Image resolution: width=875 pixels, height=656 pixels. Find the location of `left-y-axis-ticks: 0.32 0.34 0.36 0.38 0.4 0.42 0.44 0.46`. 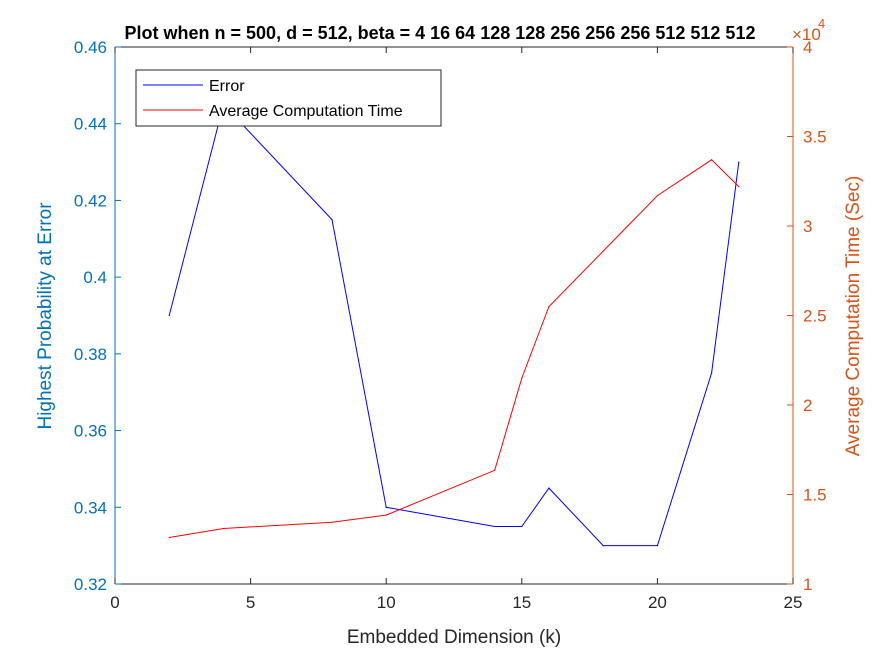

left-y-axis-ticks: 0.32 0.34 0.36 0.38 0.4 0.42 0.44 0.46 is located at coordinates (97, 316).